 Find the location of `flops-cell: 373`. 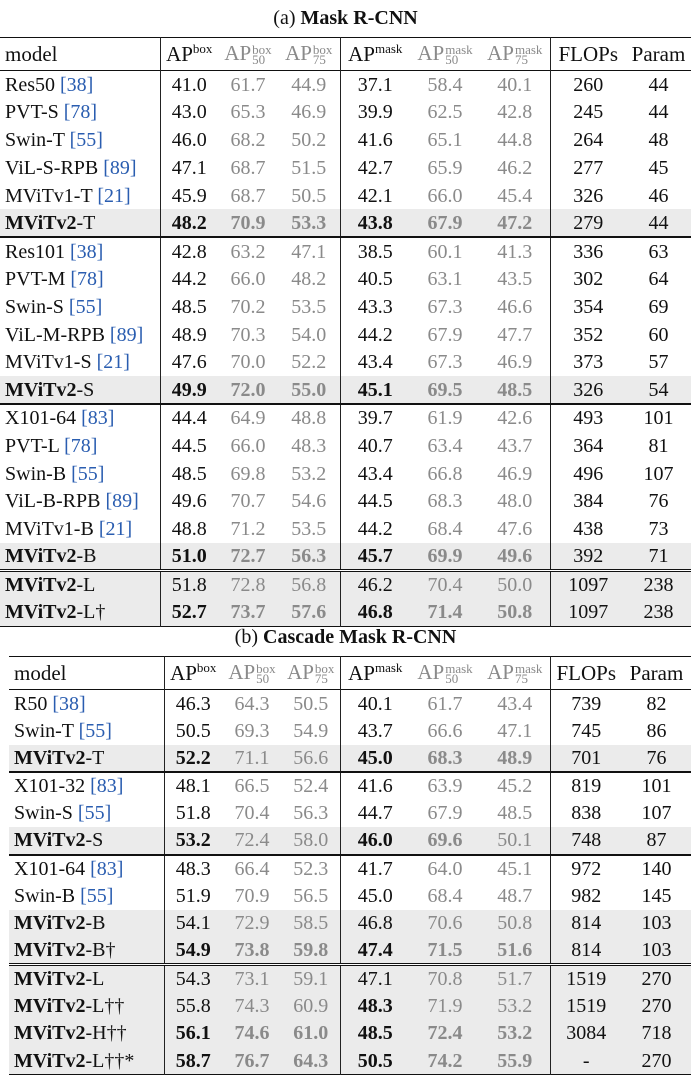

flops-cell: 373 is located at coordinates (587, 362).